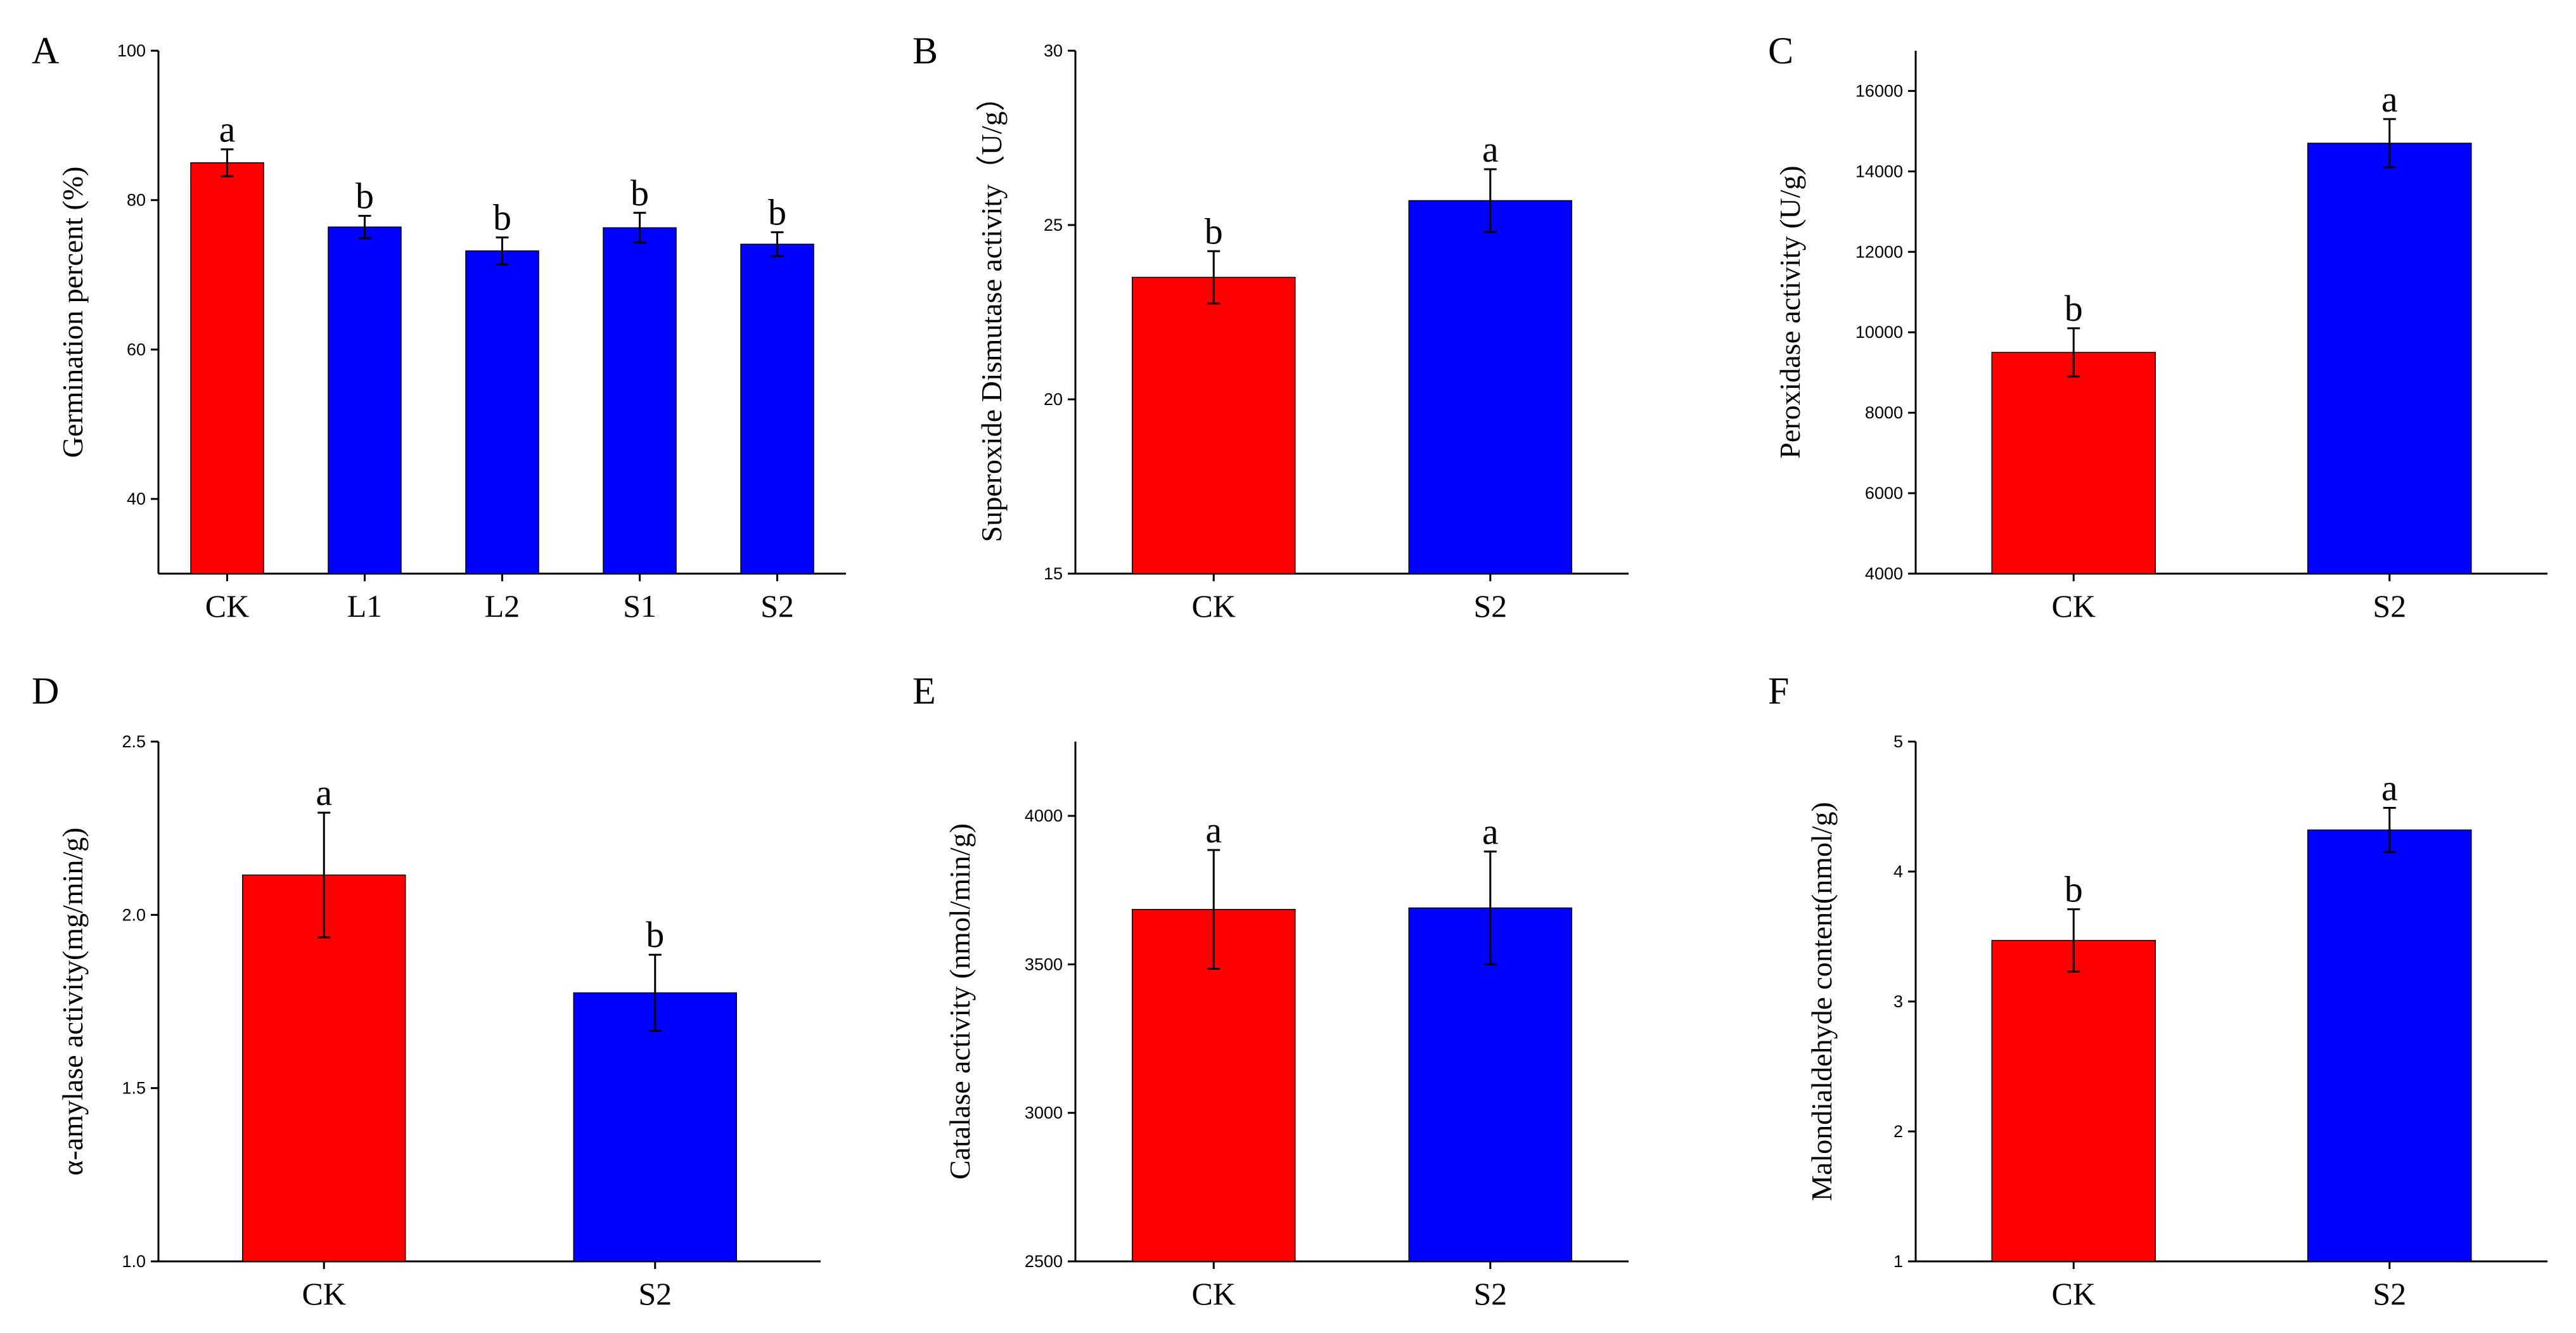 The image size is (2576, 1333). I want to click on y-tick-label: 3000, so click(1044, 1113).